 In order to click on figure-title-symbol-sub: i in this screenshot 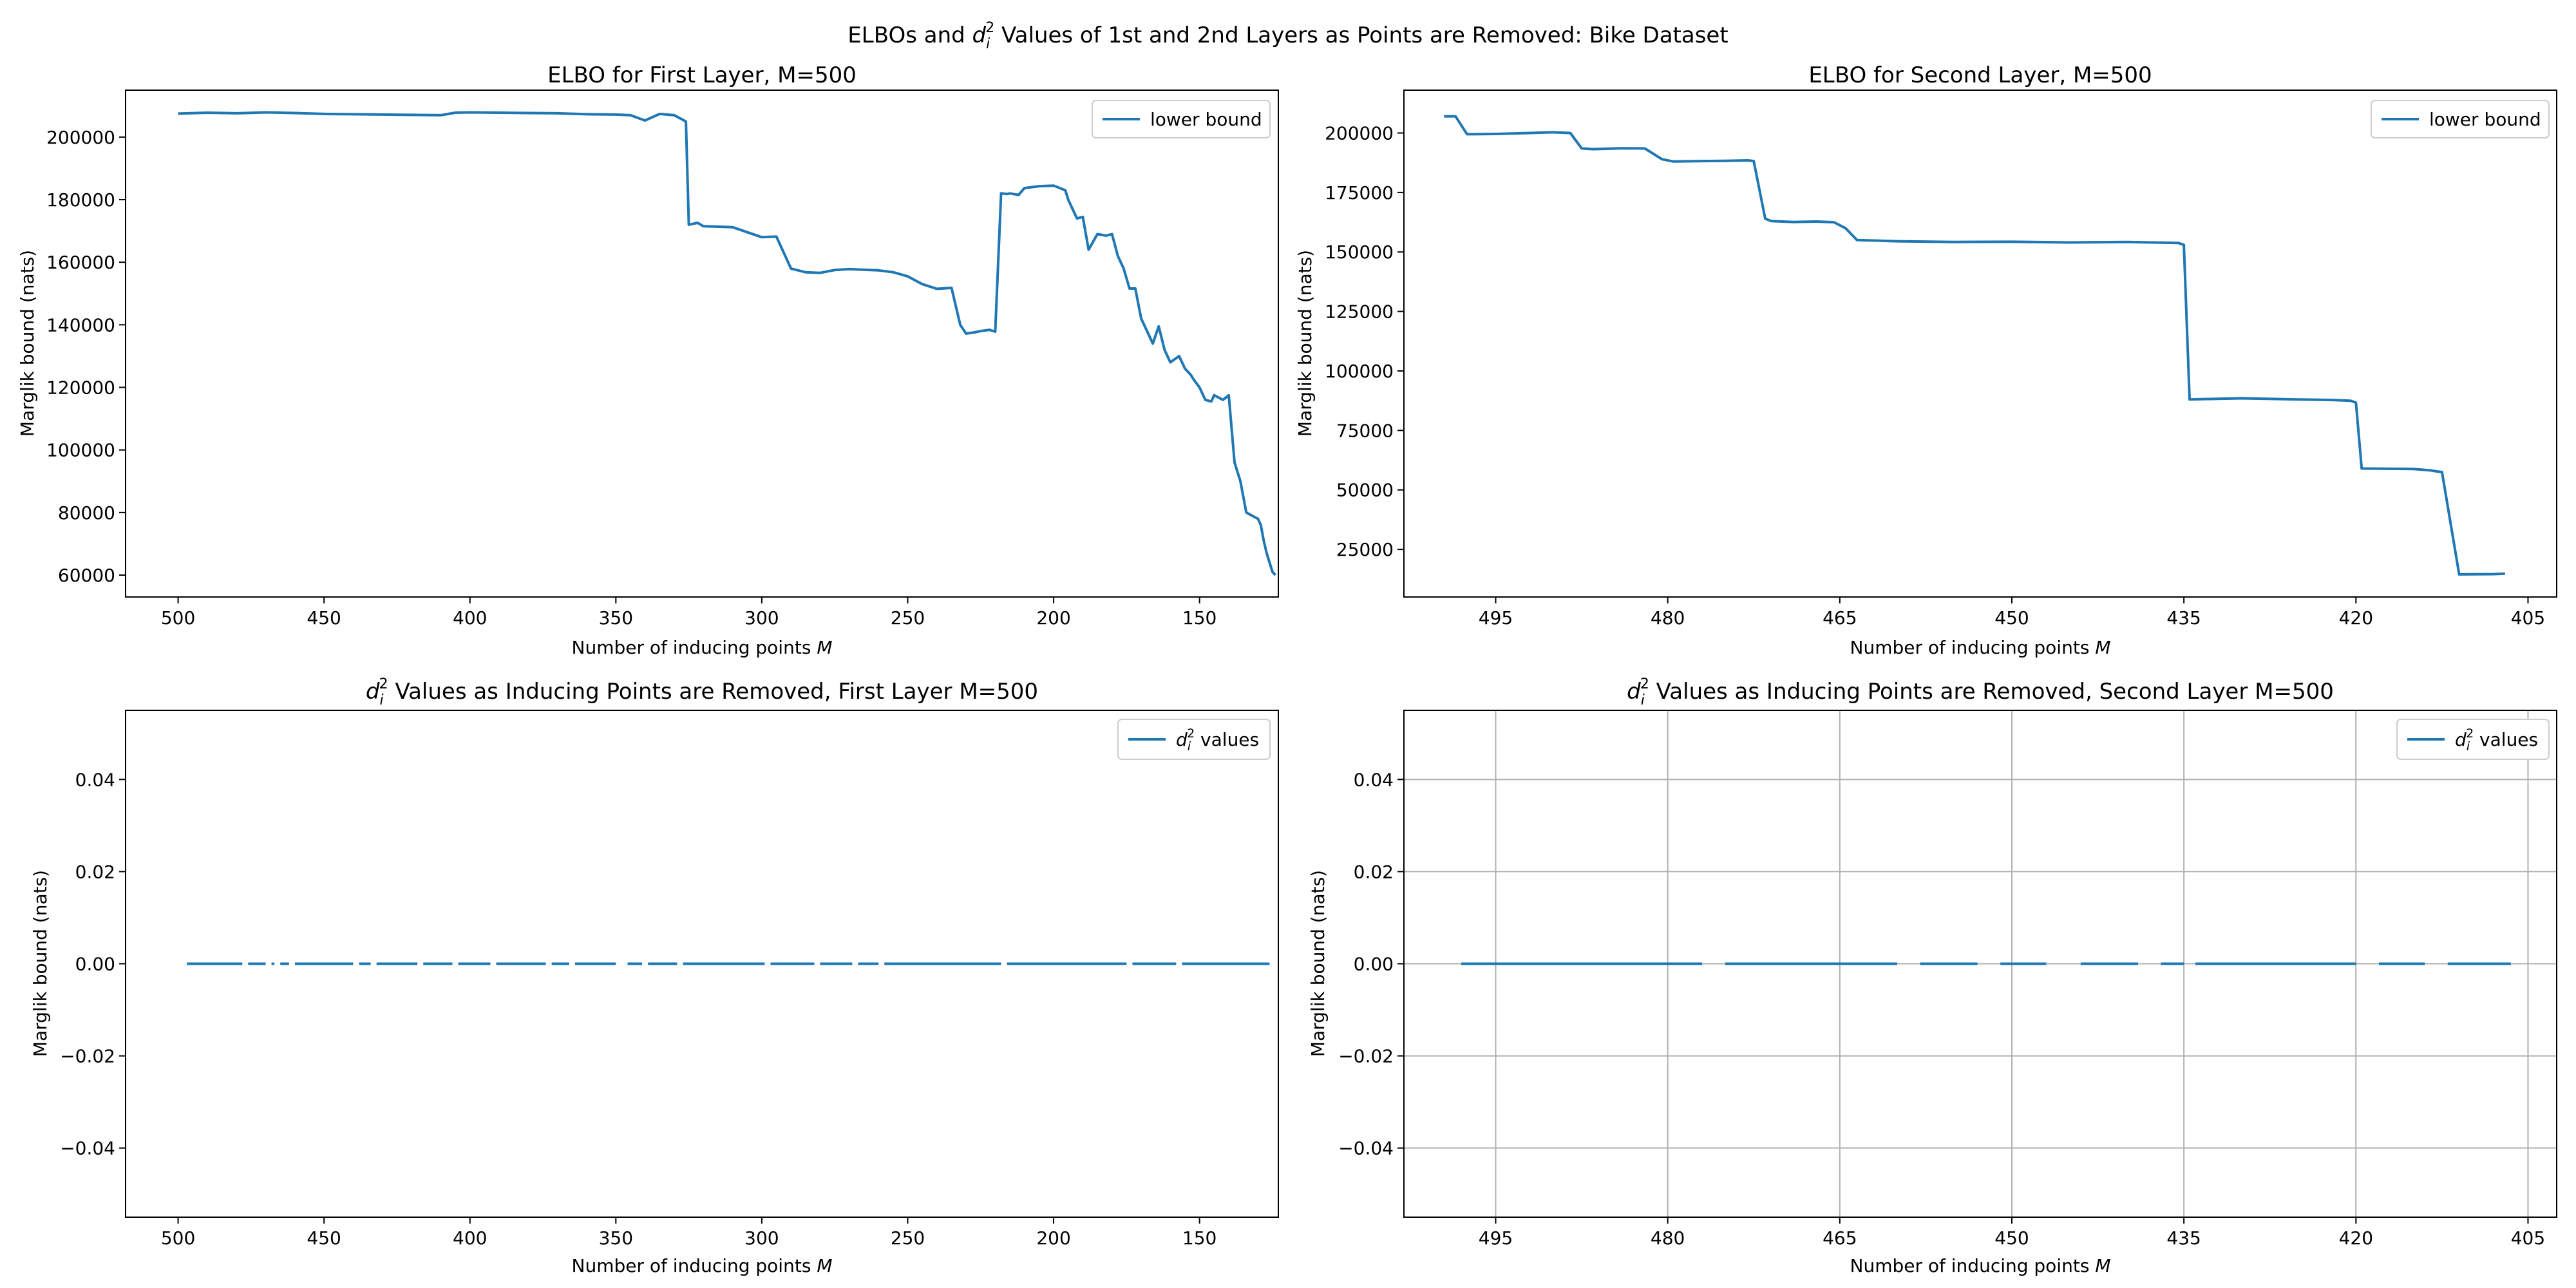, I will do `click(988, 44)`.